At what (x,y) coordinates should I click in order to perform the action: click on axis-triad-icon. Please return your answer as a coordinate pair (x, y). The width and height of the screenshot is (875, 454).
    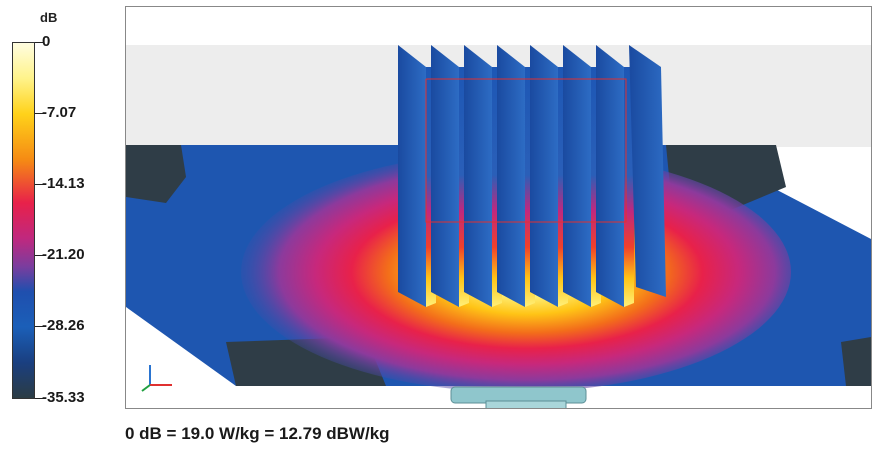
    Looking at the image, I should click on (156, 378).